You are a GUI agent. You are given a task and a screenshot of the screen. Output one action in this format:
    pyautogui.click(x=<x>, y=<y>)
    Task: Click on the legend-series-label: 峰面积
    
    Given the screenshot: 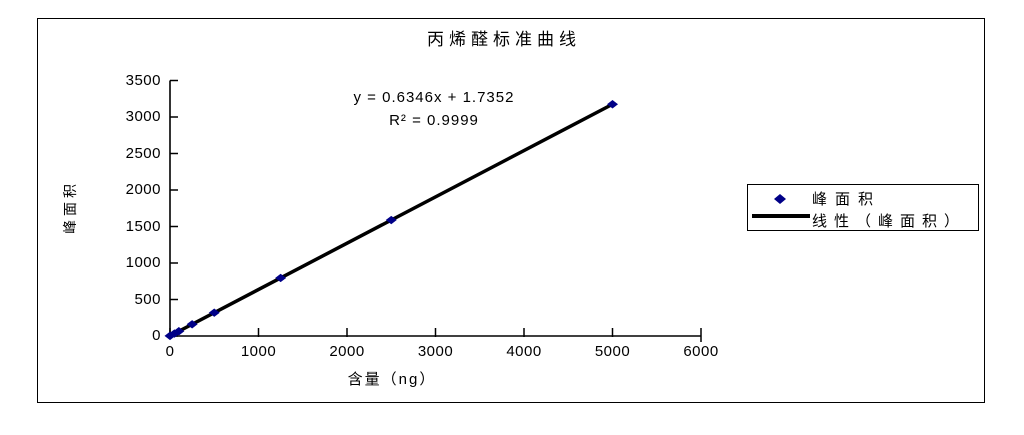 What is the action you would take?
    pyautogui.click(x=847, y=199)
    